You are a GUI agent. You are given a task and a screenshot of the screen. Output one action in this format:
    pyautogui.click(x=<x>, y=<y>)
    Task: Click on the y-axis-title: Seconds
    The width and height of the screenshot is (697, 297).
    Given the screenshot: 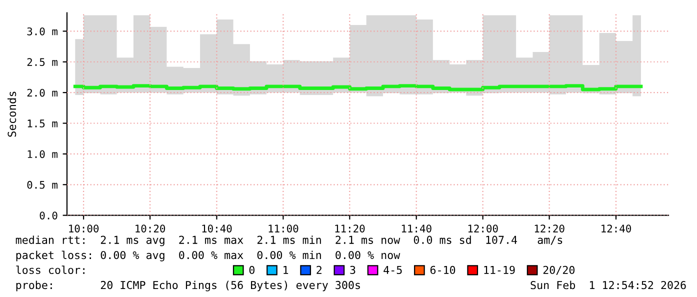 What is the action you would take?
    pyautogui.click(x=12, y=114)
    